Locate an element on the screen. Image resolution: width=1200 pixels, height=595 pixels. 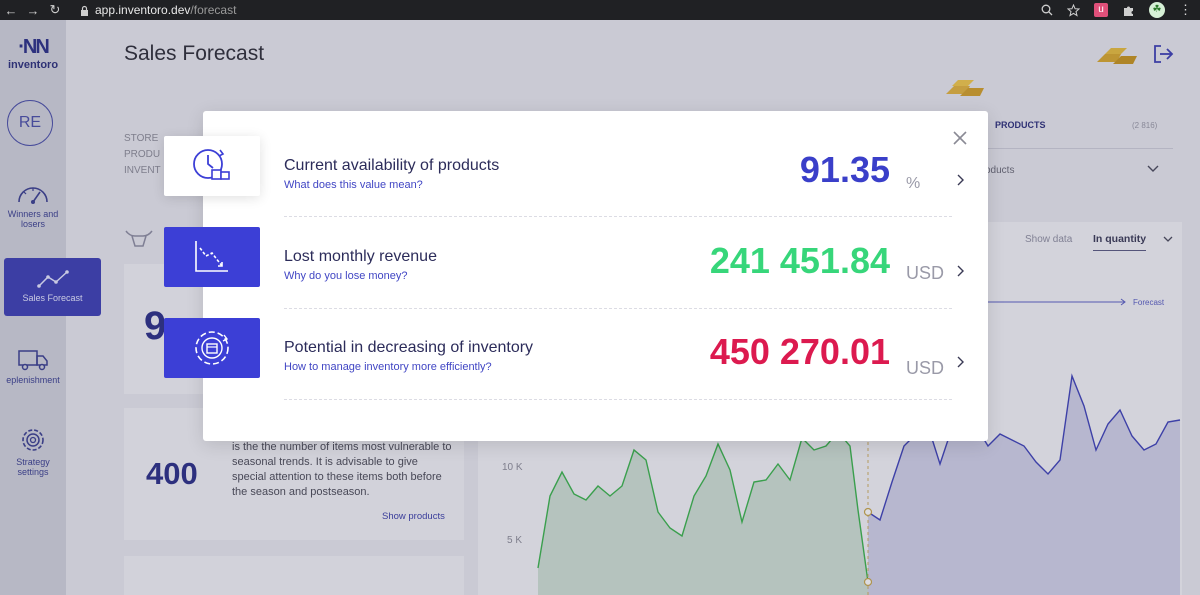
products-dropdown: oducts is located at coordinates (1000, 170).